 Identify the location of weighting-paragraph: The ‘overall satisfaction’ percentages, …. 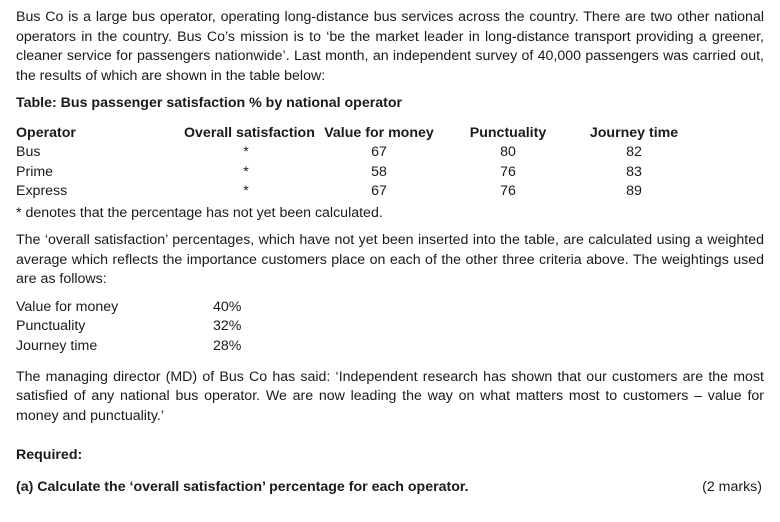
(390, 259).